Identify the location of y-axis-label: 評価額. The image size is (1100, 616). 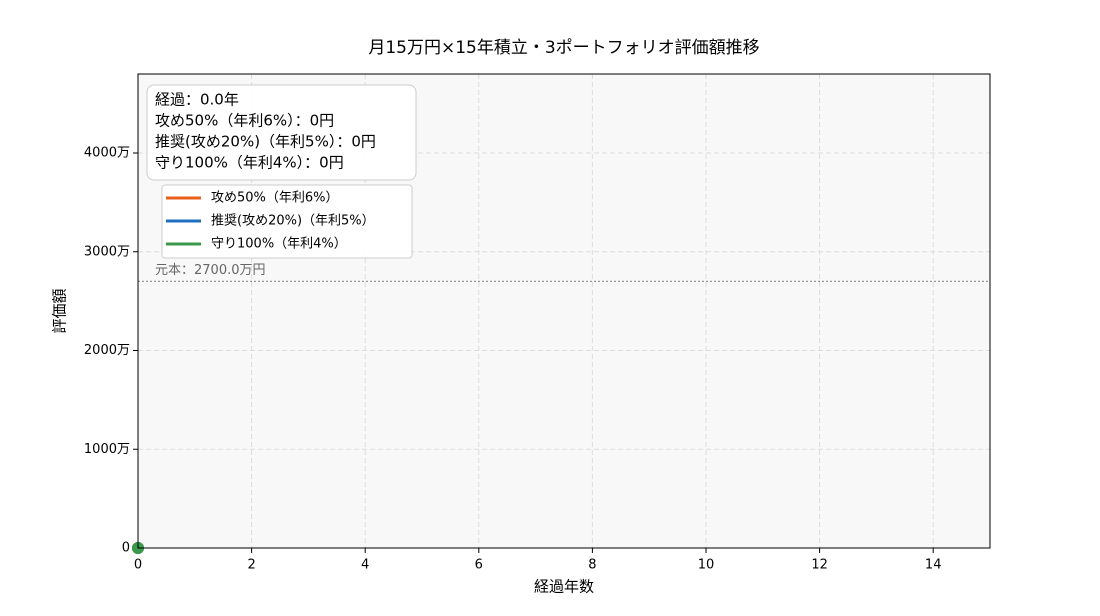
(60, 310).